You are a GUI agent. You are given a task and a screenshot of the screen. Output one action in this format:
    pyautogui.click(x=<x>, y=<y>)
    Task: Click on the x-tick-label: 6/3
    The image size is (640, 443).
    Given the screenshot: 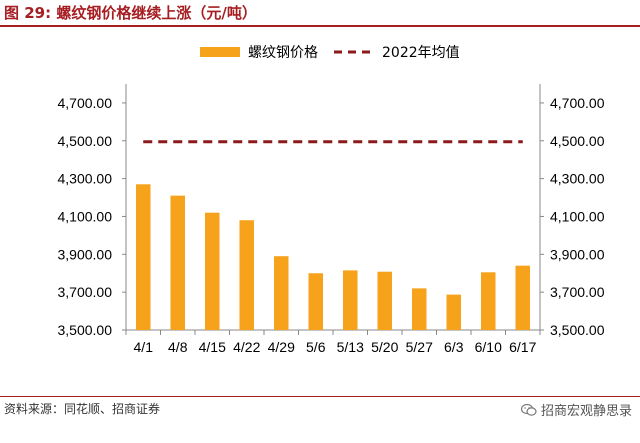 What is the action you would take?
    pyautogui.click(x=454, y=347)
    